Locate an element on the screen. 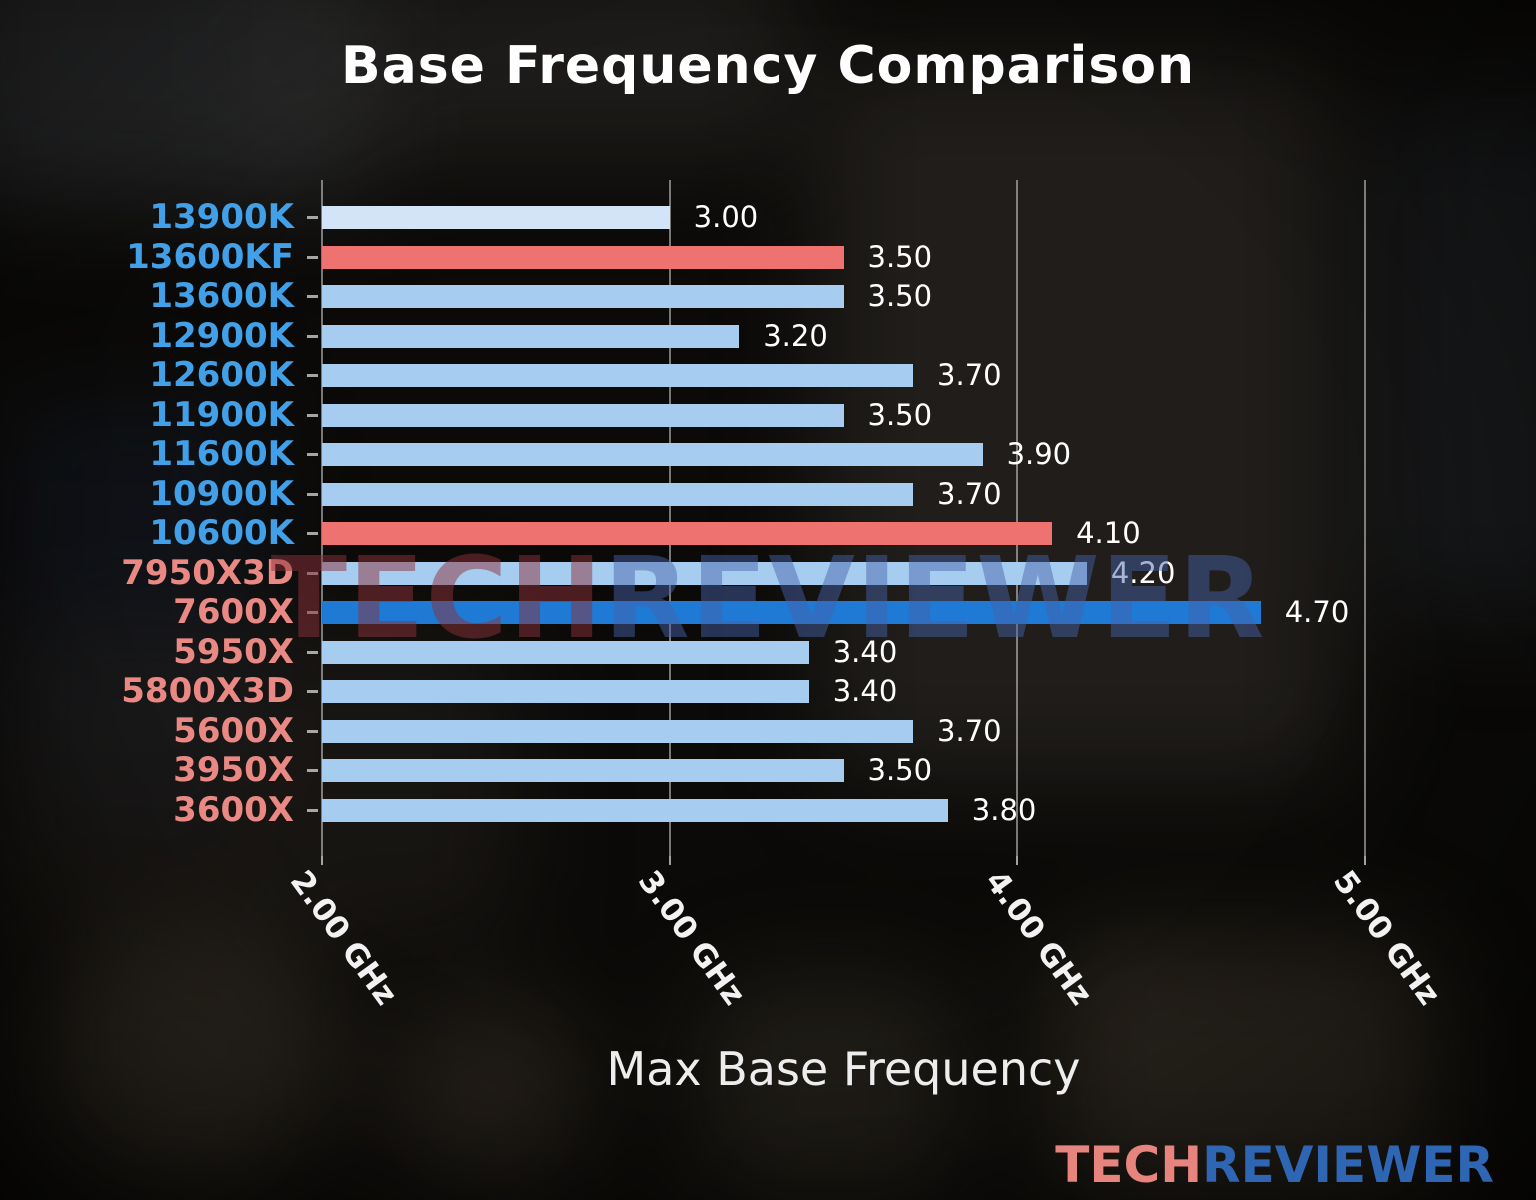 This screenshot has height=1200, width=1536. category-label: 12900K is located at coordinates (221, 335).